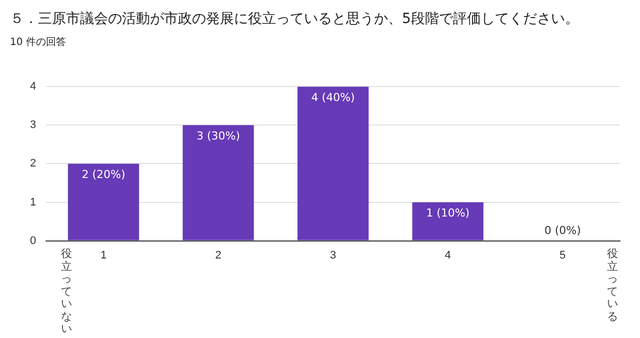  What do you see at coordinates (33, 125) in the screenshot?
I see `y-tick-label: 3` at bounding box center [33, 125].